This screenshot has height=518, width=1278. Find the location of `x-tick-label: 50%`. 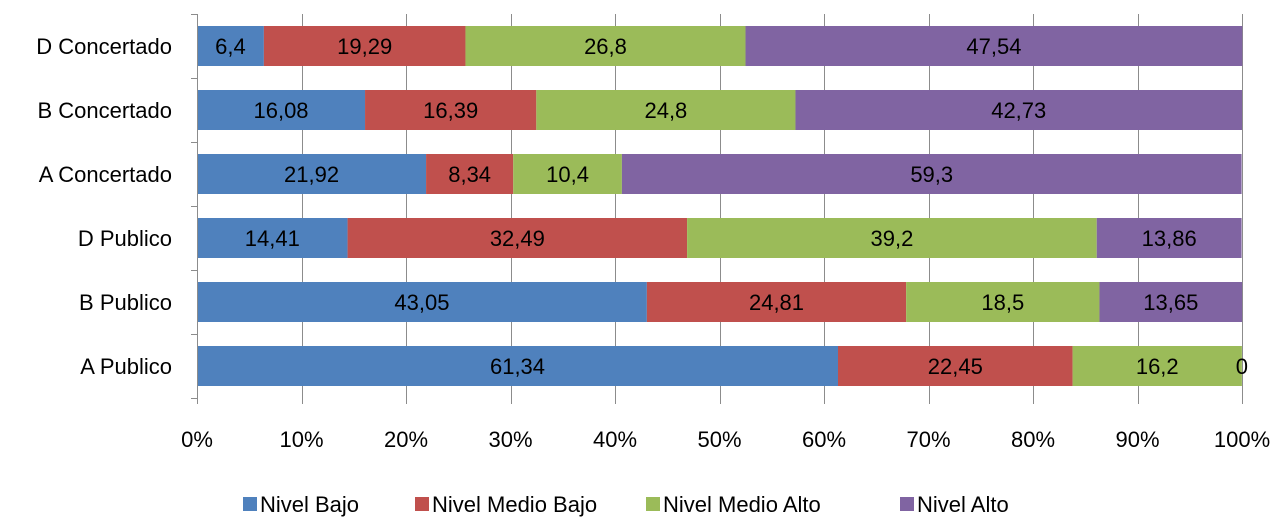

x-tick-label: 50% is located at coordinates (719, 439).